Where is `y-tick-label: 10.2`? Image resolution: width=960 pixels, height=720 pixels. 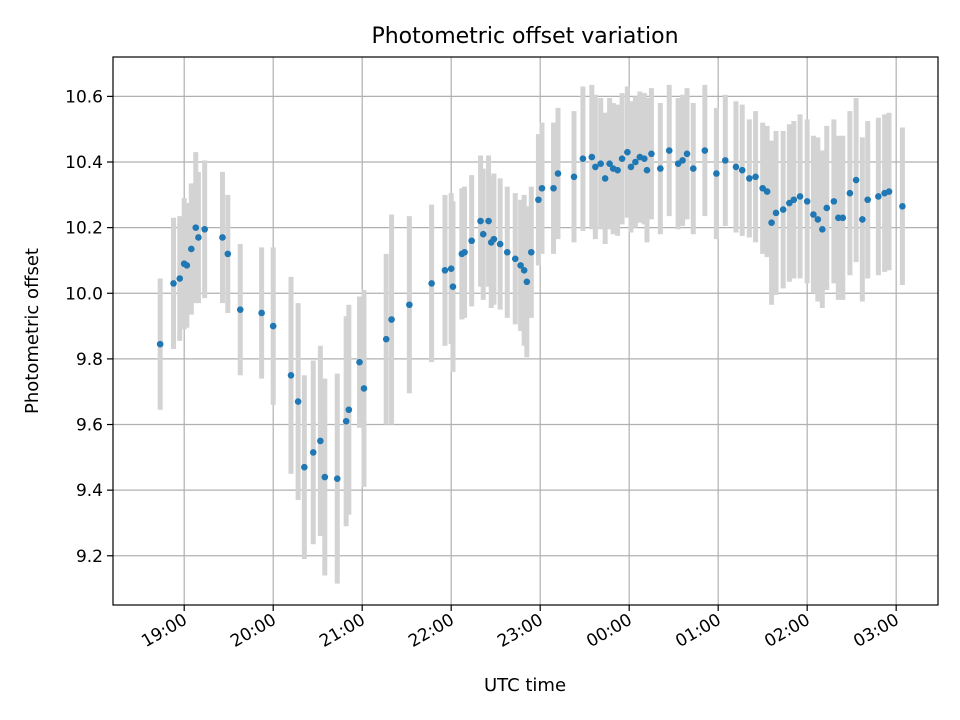
y-tick-label: 10.2 is located at coordinates (84, 229).